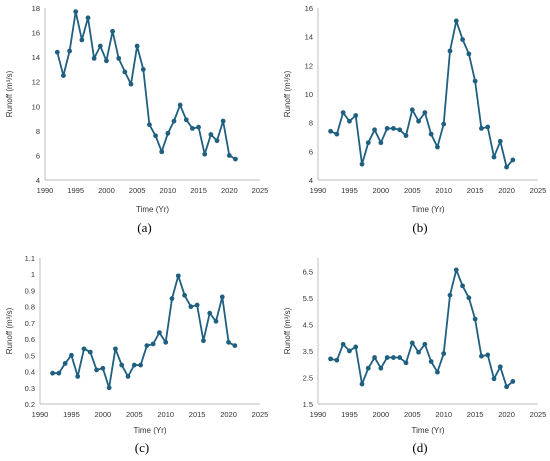  I want to click on panel-d-label: (d), so click(419, 447).